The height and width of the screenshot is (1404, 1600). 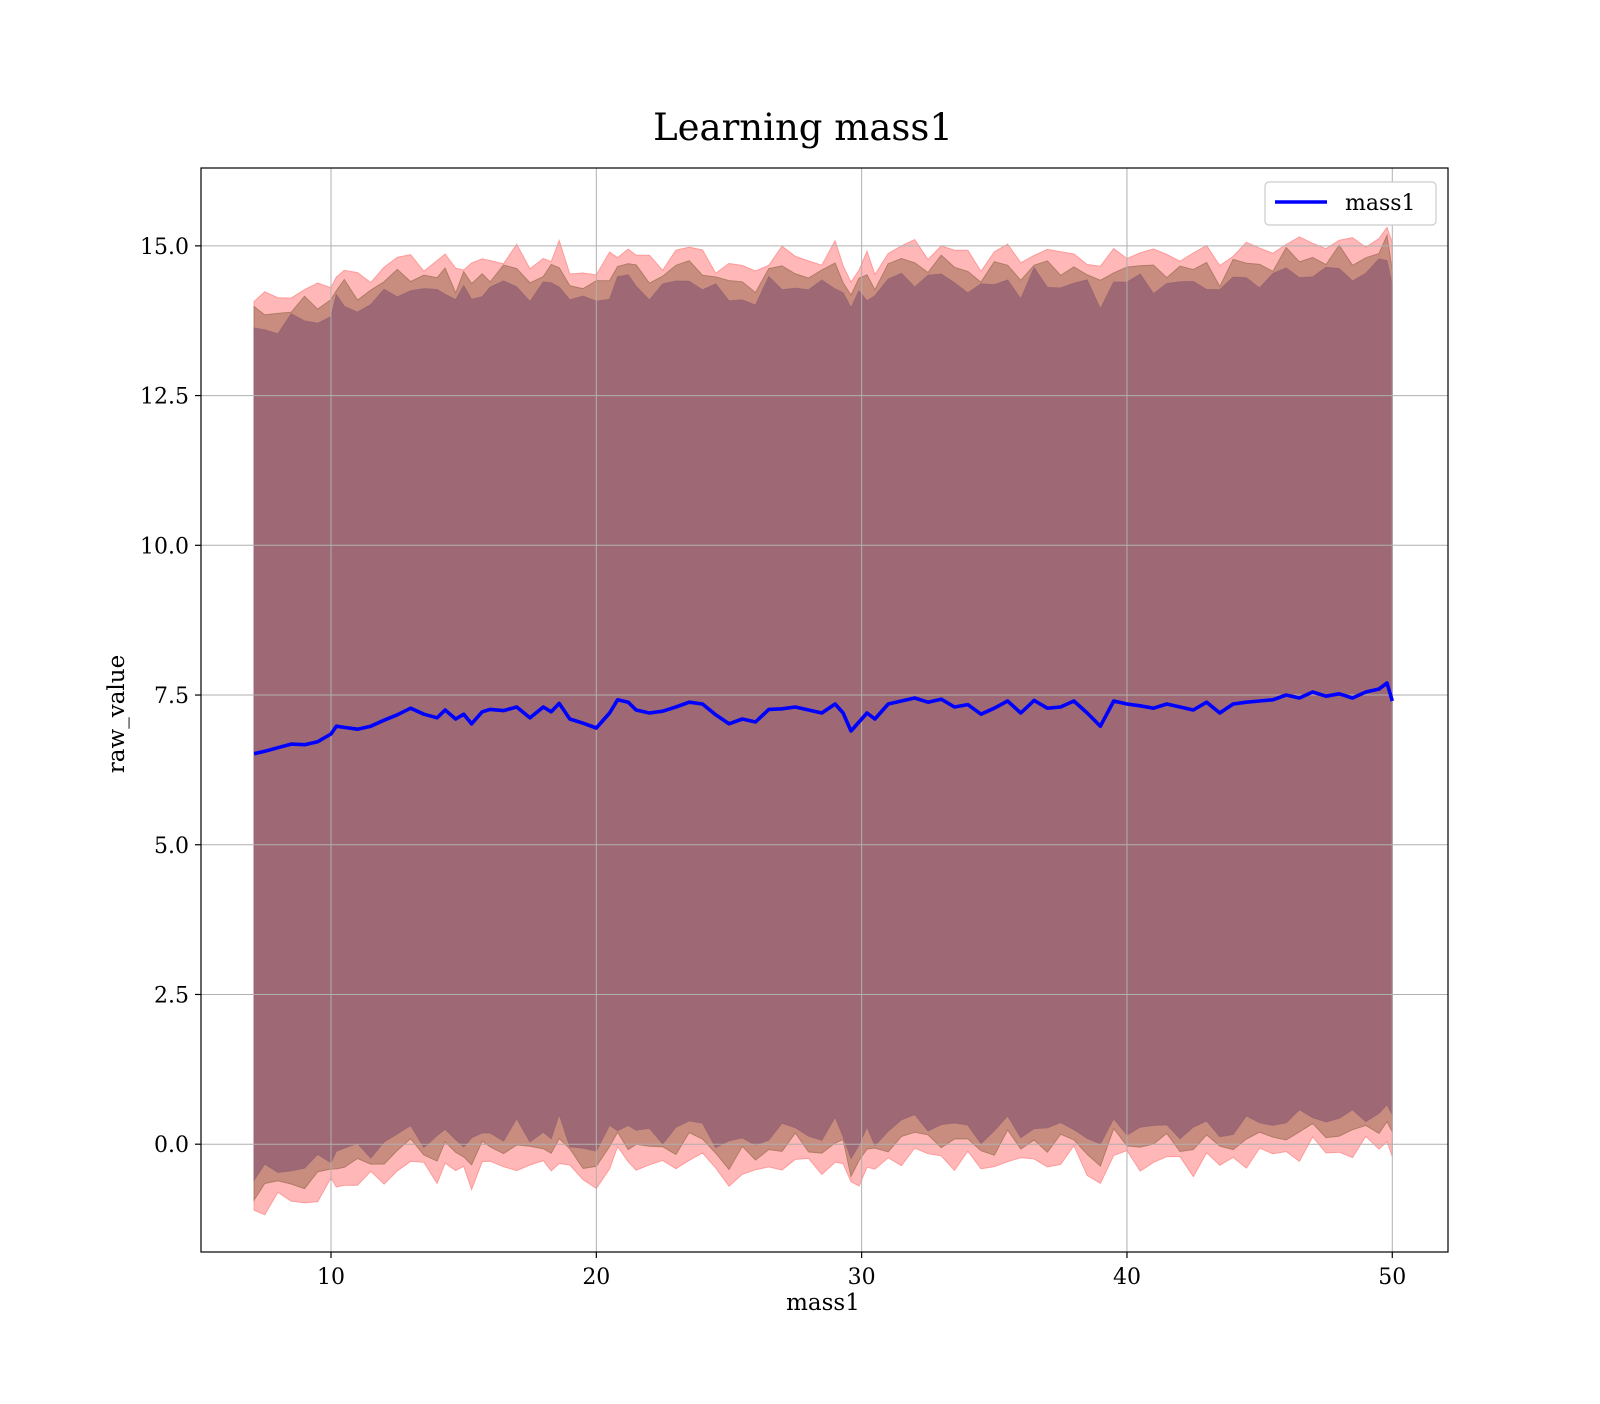 I want to click on series-line-mass1, so click(x=824, y=718).